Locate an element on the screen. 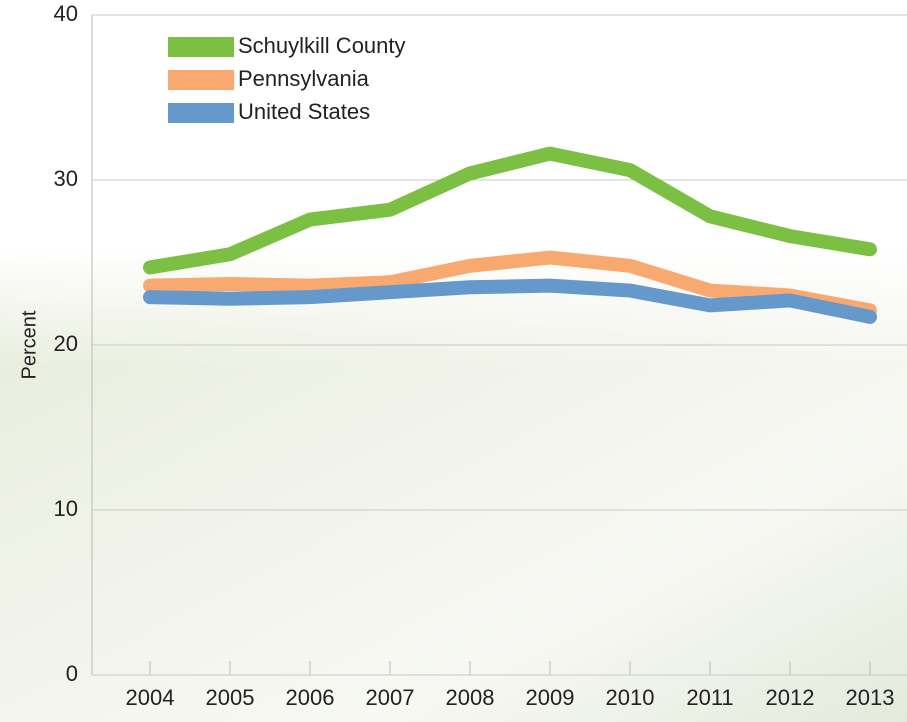  x-tick-label: 2009 is located at coordinates (550, 697).